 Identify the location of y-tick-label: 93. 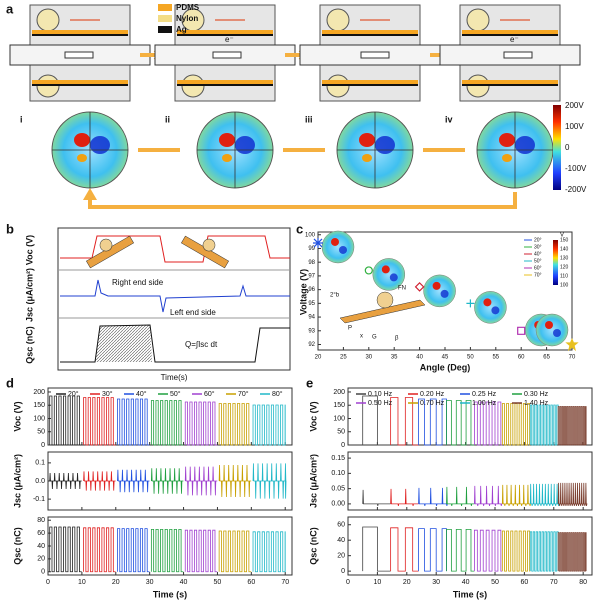
(311, 331).